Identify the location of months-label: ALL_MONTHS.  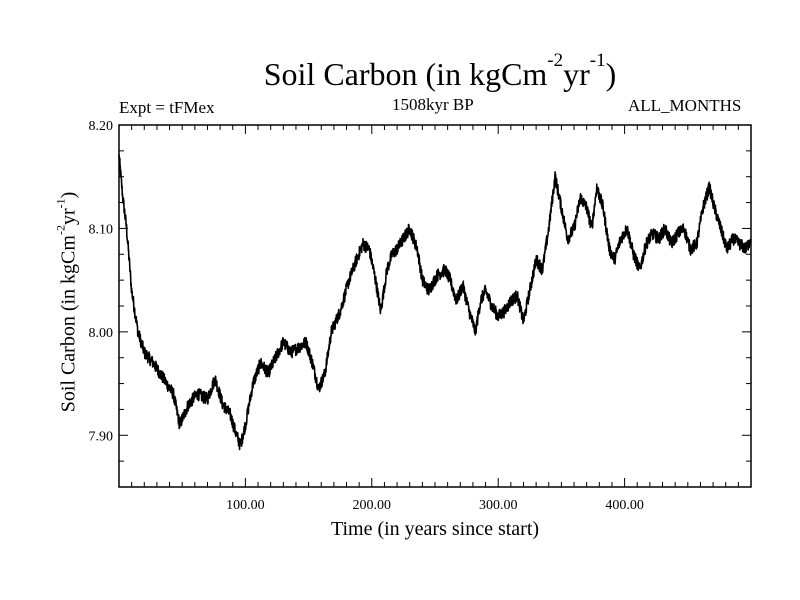
(685, 105).